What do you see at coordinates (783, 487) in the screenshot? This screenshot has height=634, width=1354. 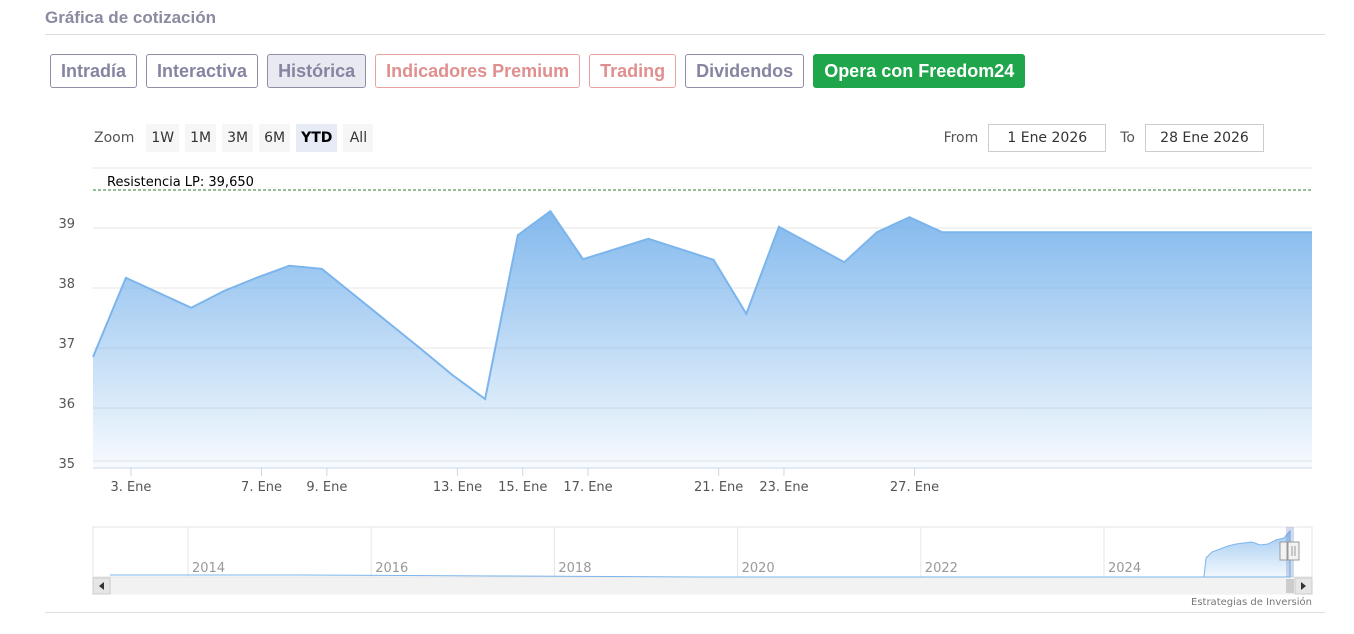 I see `x-tick-label: 23. Ene` at bounding box center [783, 487].